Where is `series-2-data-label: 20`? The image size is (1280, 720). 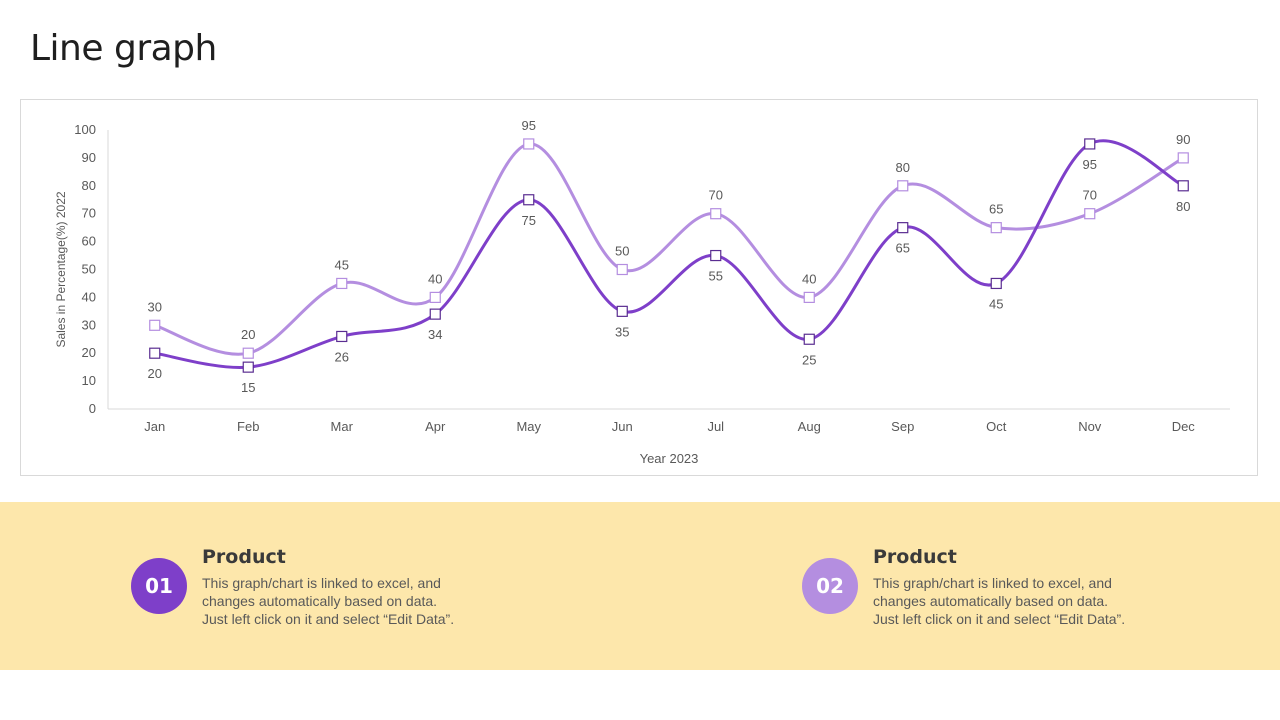
series-2-data-label: 20 is located at coordinates (155, 373).